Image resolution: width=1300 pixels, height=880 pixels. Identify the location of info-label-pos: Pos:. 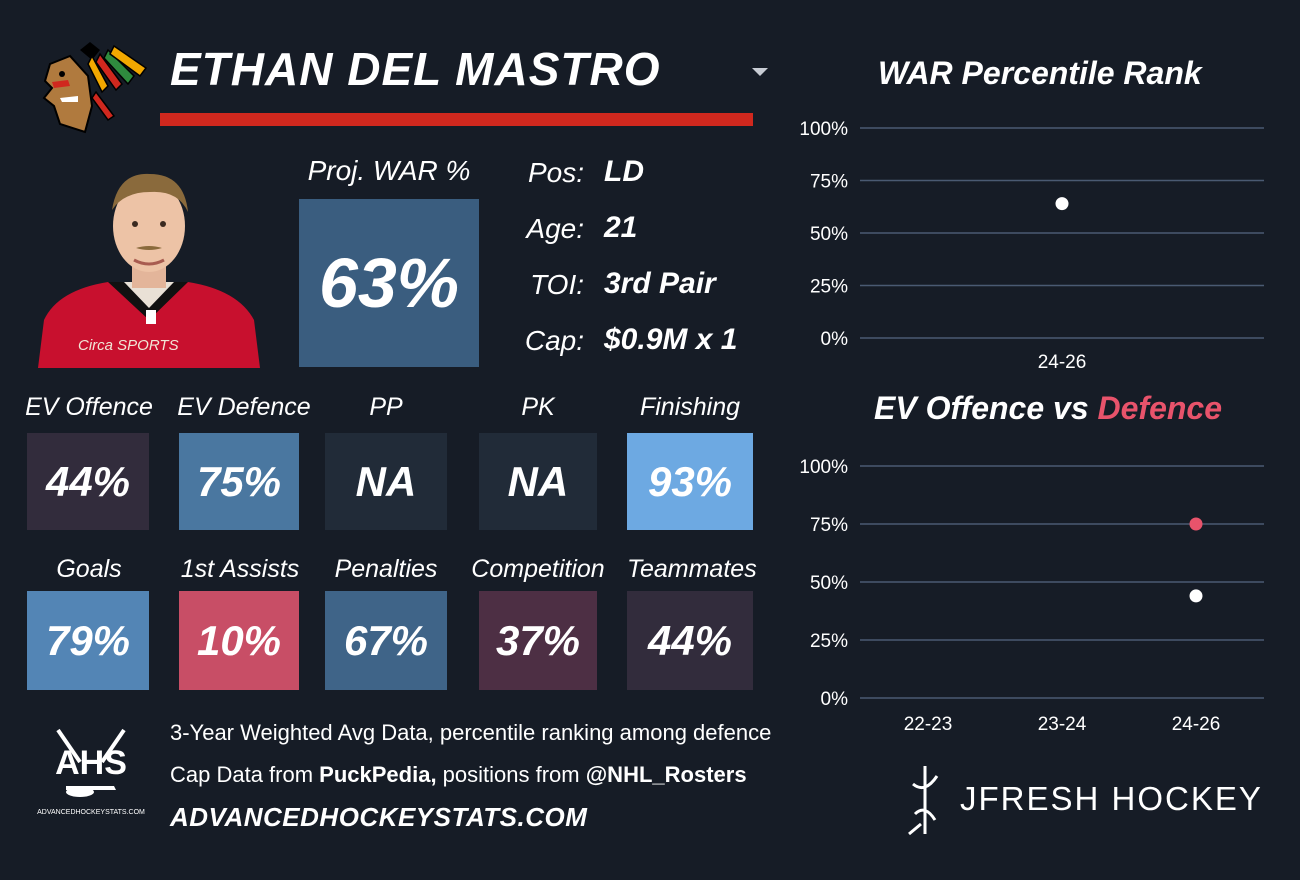
(555, 172).